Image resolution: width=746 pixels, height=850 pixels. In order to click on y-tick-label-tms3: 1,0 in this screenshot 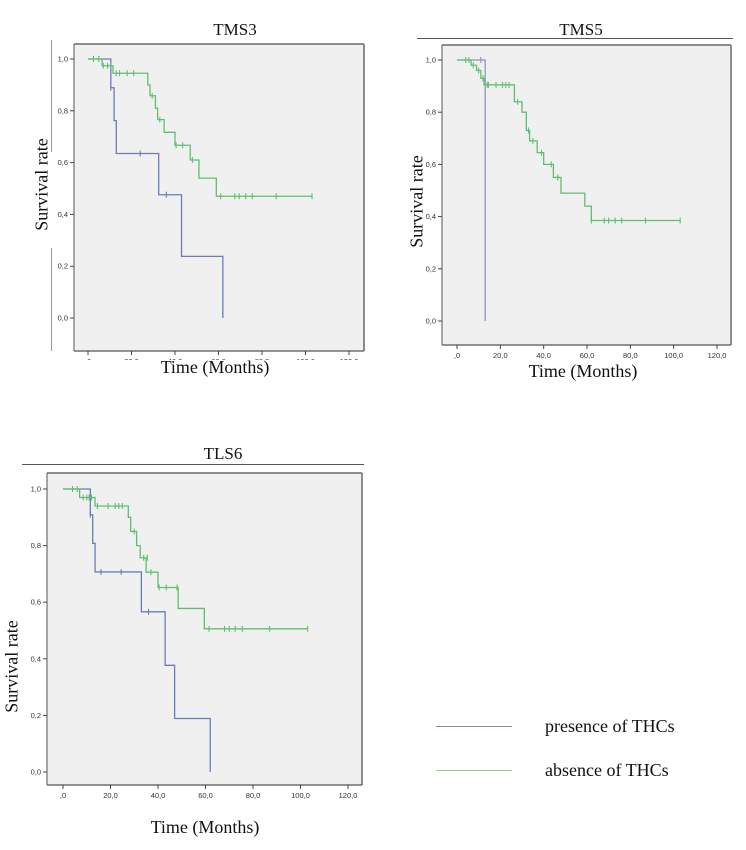, I will do `click(63, 59)`.